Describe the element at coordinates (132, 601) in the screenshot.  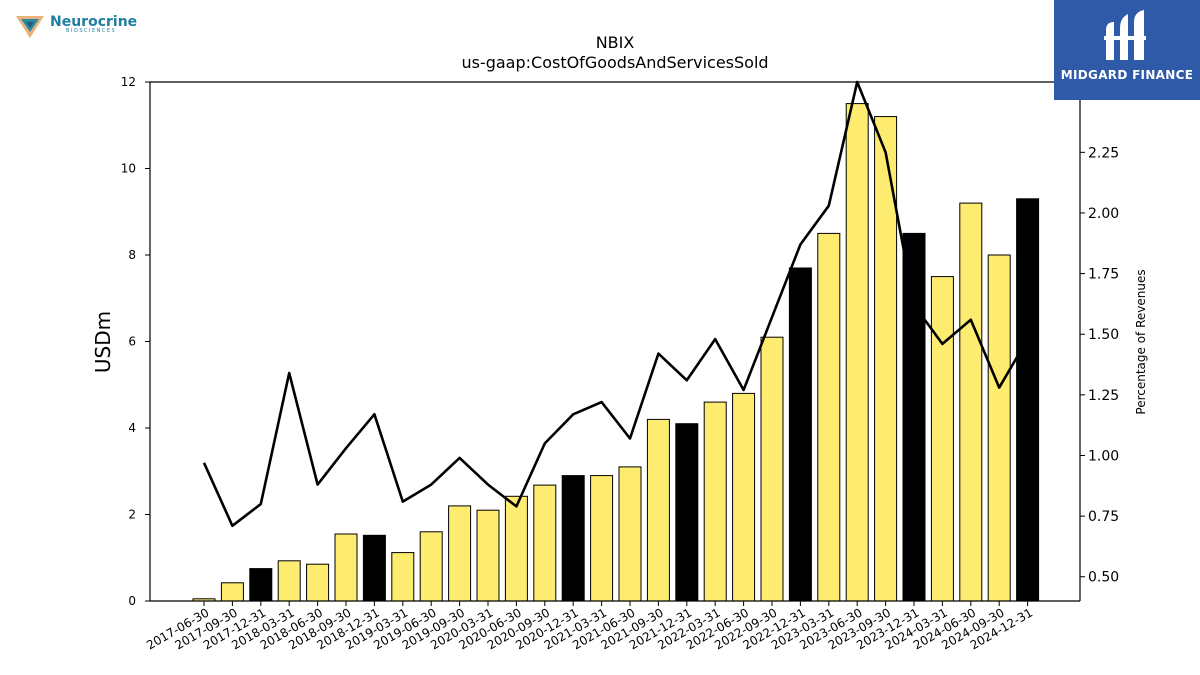
I see `y-tick-label: 0` at that location.